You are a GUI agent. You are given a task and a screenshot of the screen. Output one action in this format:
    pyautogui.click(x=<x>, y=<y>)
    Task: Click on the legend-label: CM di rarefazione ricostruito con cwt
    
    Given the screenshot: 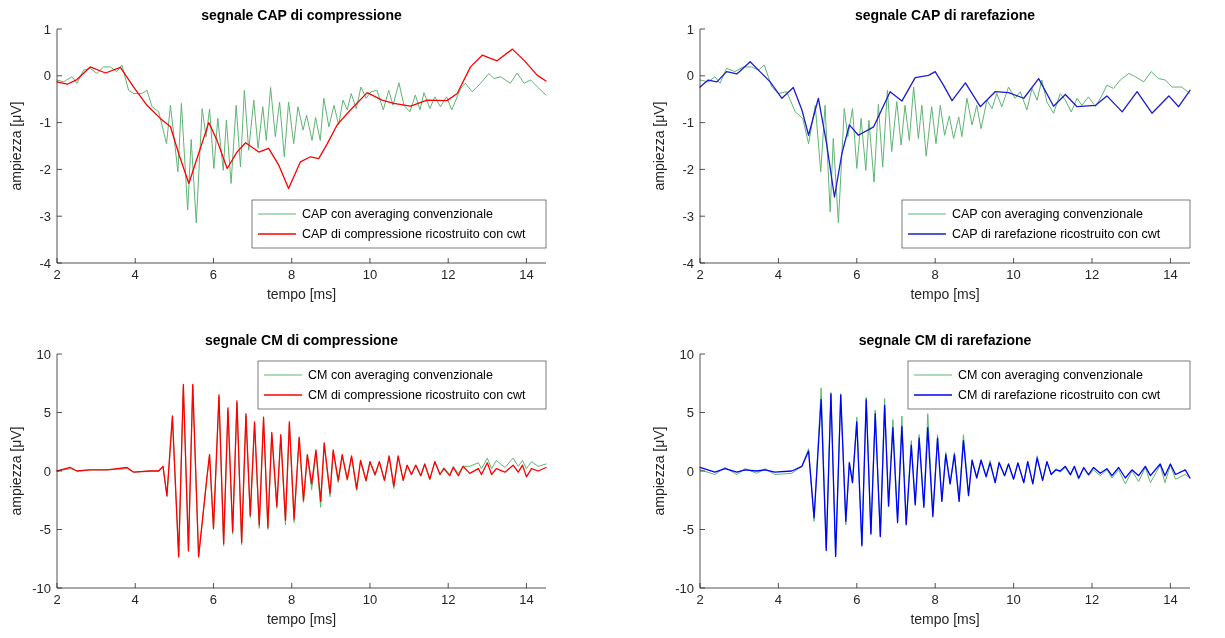 What is the action you would take?
    pyautogui.click(x=1059, y=395)
    